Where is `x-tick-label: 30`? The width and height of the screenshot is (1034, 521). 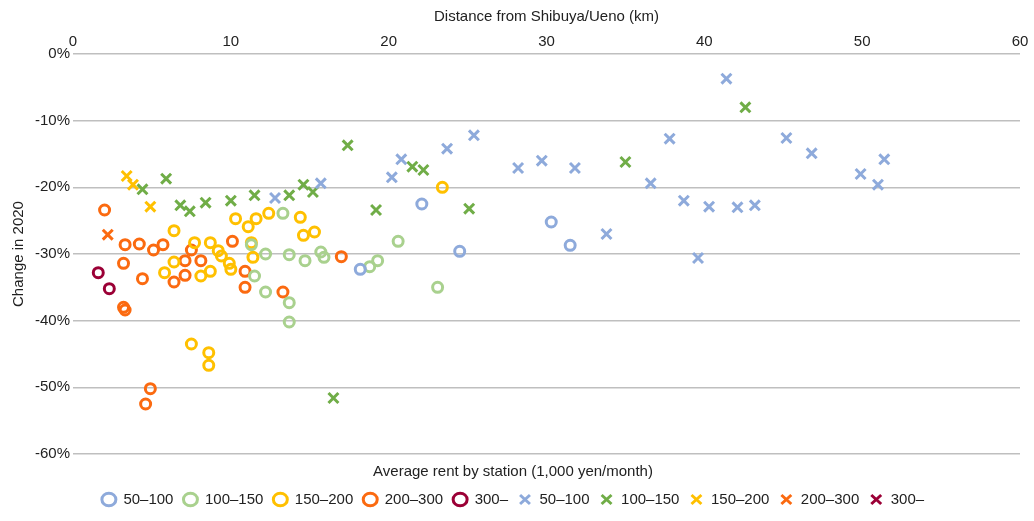
x-tick-label: 30 is located at coordinates (546, 41).